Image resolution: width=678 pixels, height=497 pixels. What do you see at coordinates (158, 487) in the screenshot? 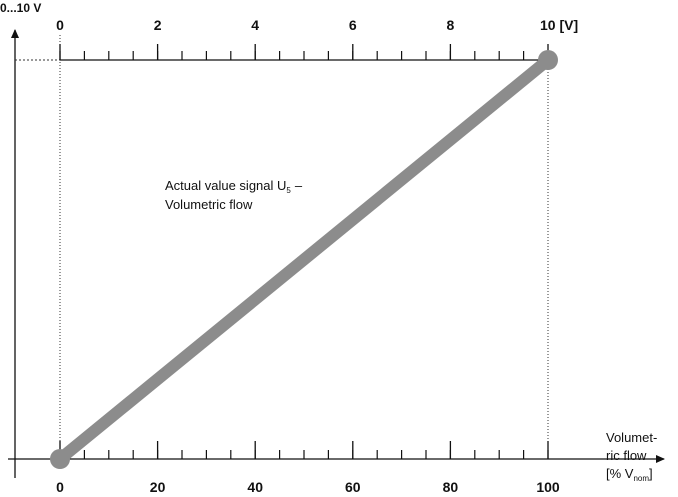
I see `x-tick-label: 20` at bounding box center [158, 487].